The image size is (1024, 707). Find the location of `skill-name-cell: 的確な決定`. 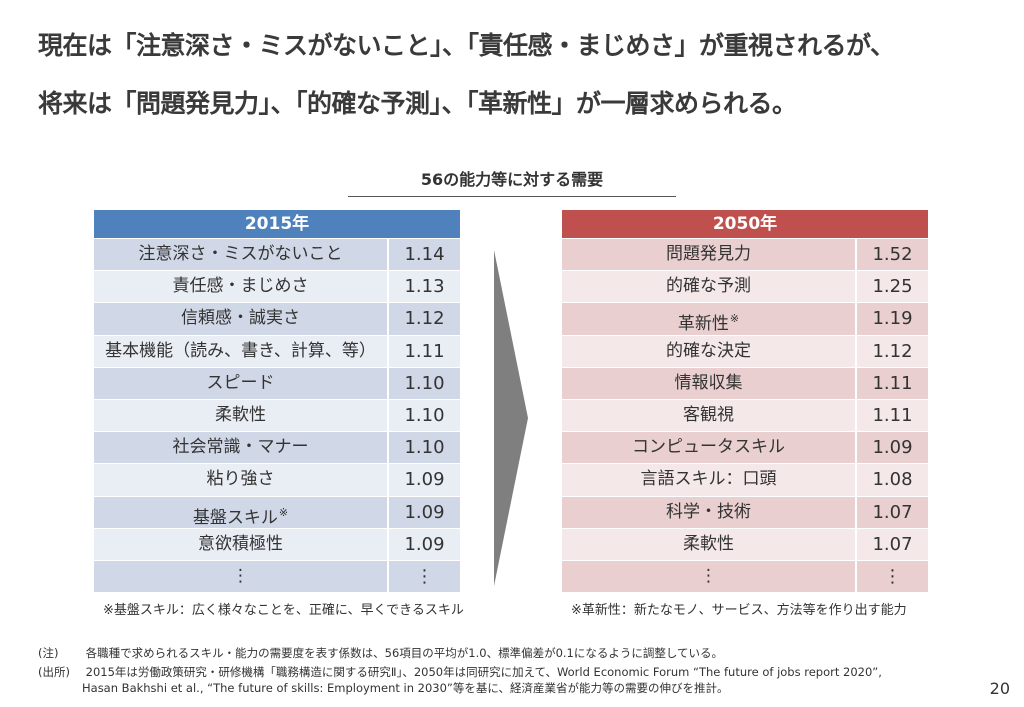

skill-name-cell: 的確な決定 is located at coordinates (708, 351).